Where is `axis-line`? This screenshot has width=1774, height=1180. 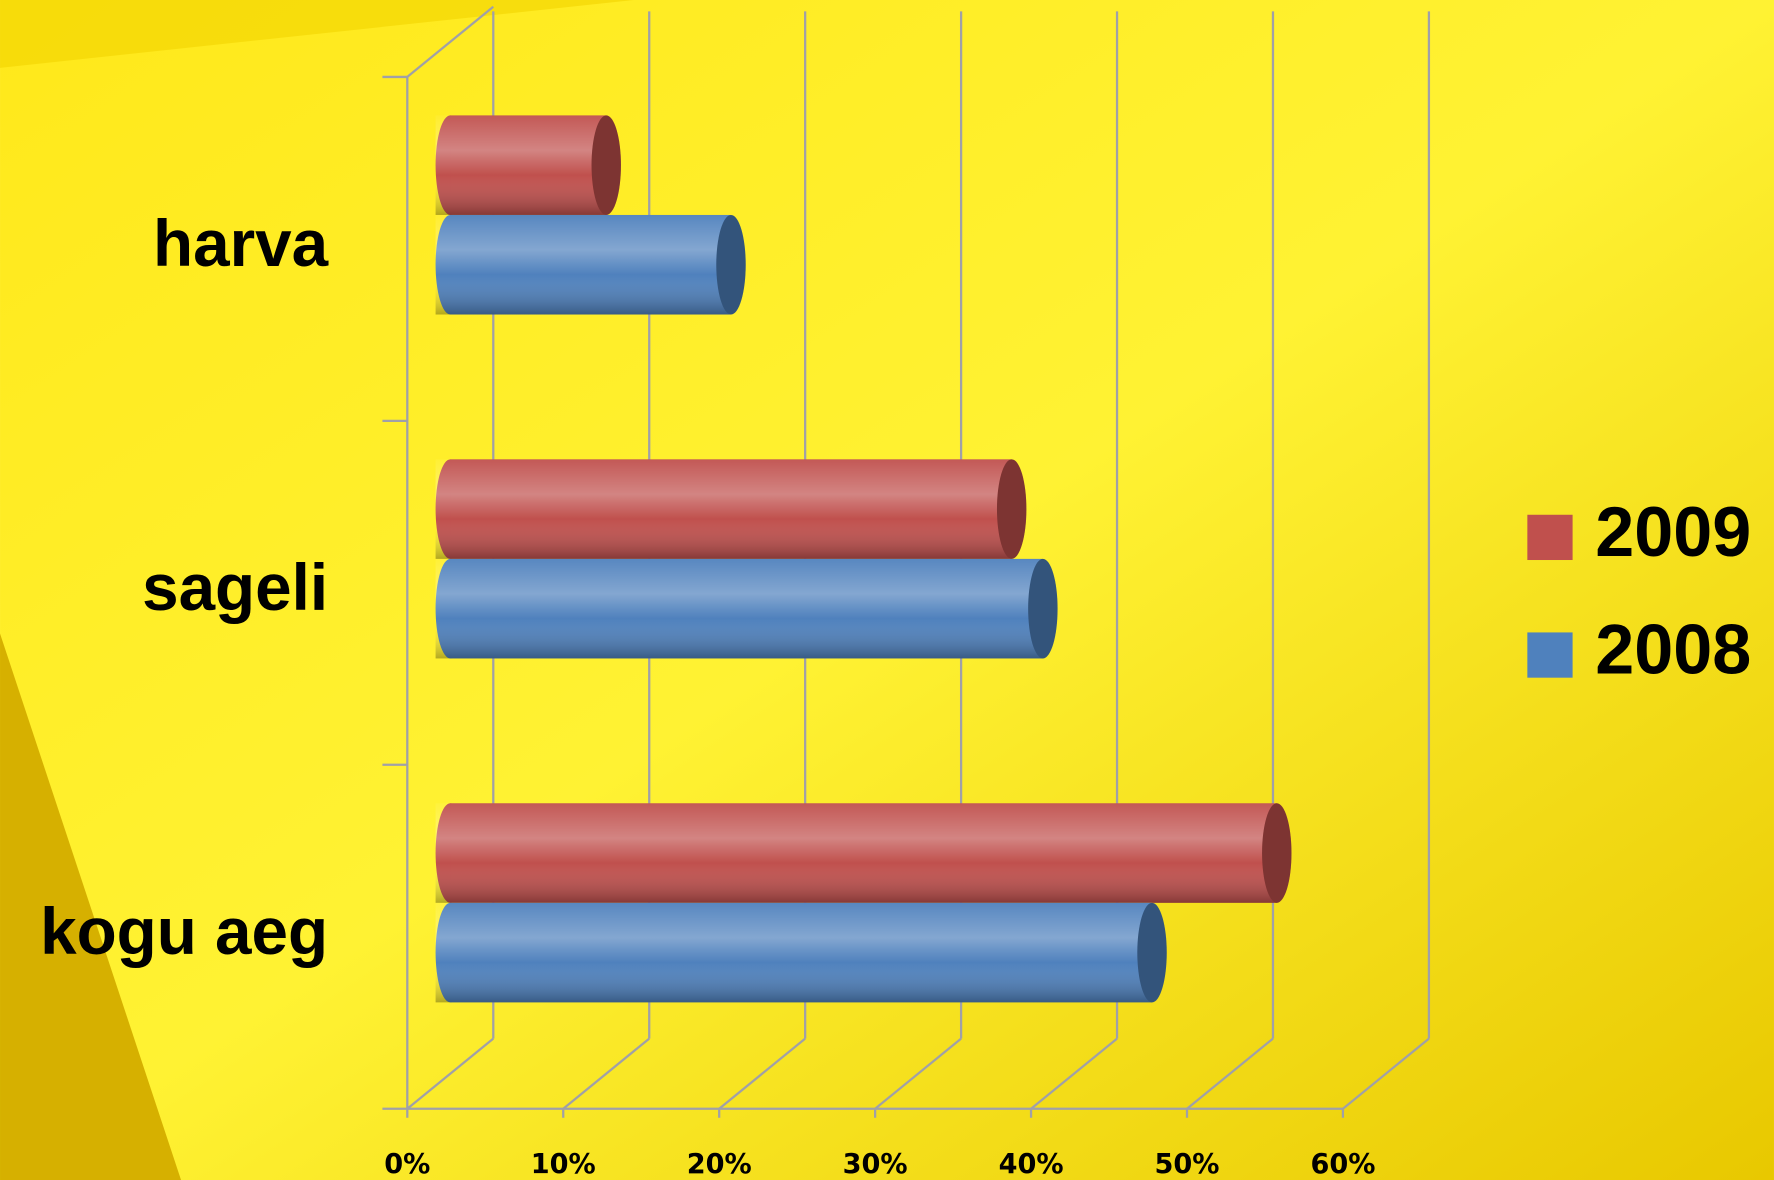
axis-line is located at coordinates (450, 41).